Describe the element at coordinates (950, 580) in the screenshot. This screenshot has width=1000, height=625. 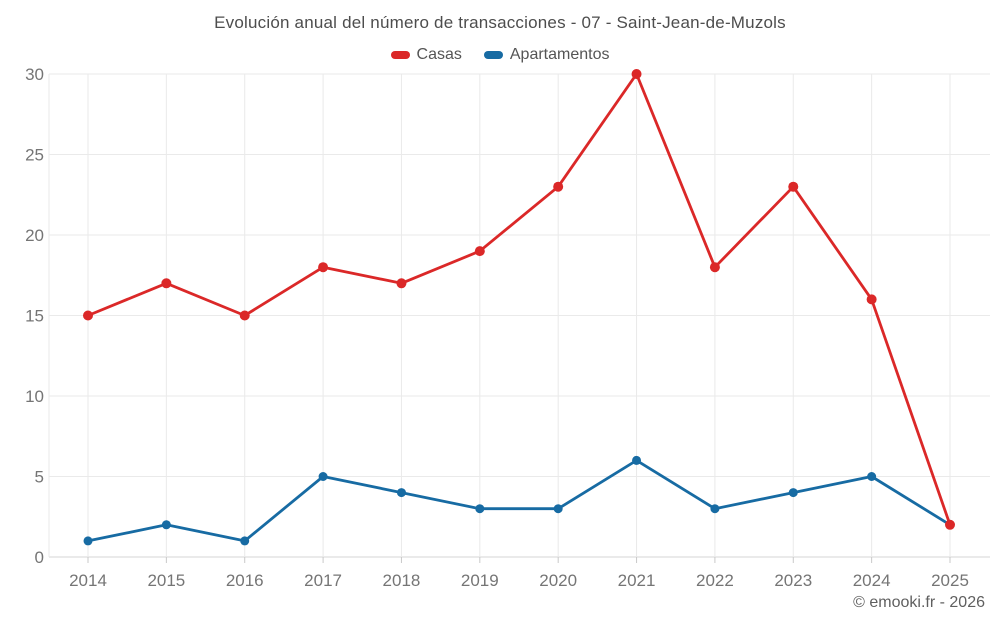
I see `x-tick-label: 2025` at that location.